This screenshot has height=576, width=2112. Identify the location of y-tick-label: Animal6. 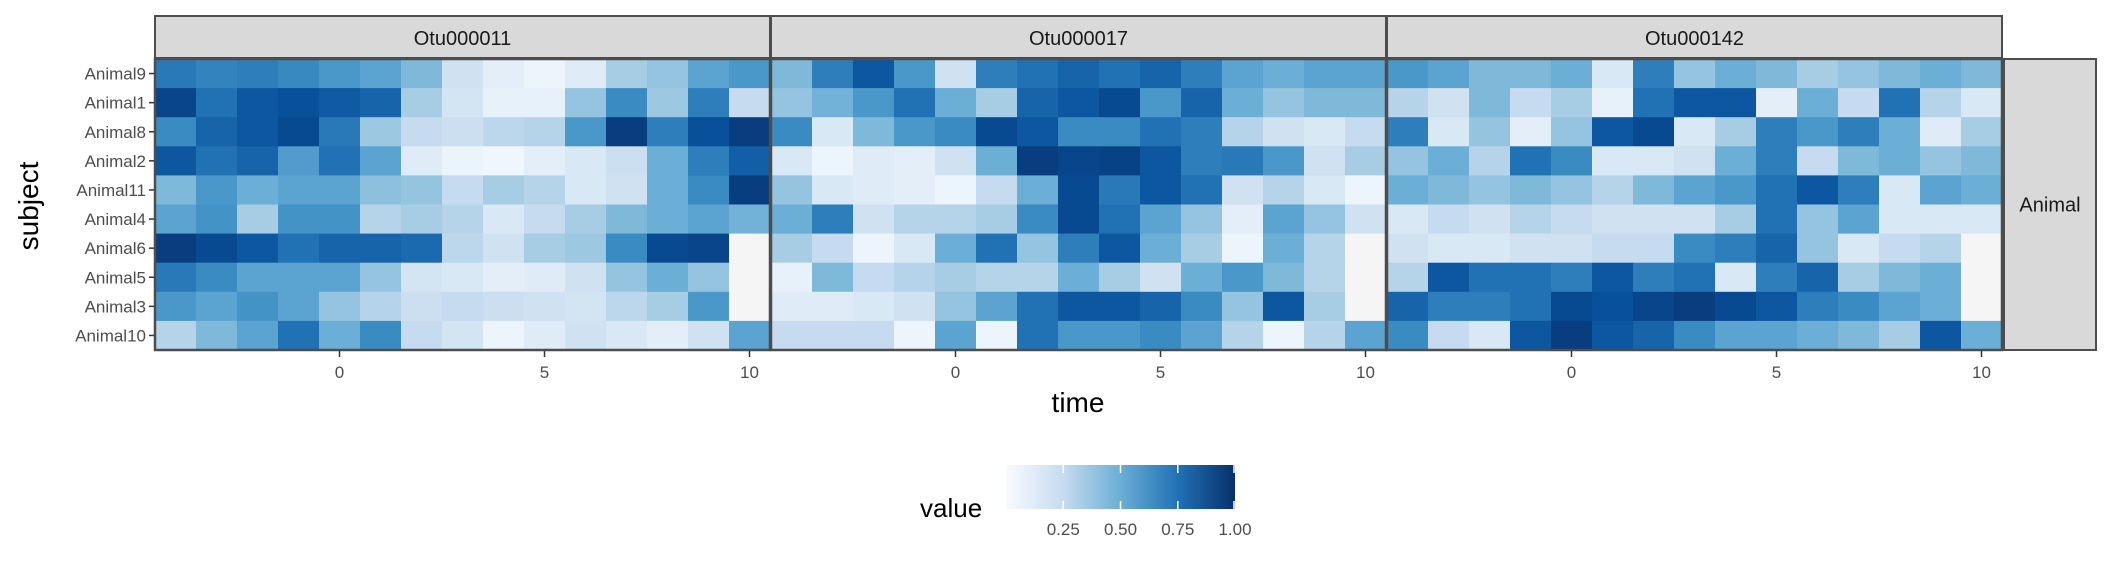
(115, 248).